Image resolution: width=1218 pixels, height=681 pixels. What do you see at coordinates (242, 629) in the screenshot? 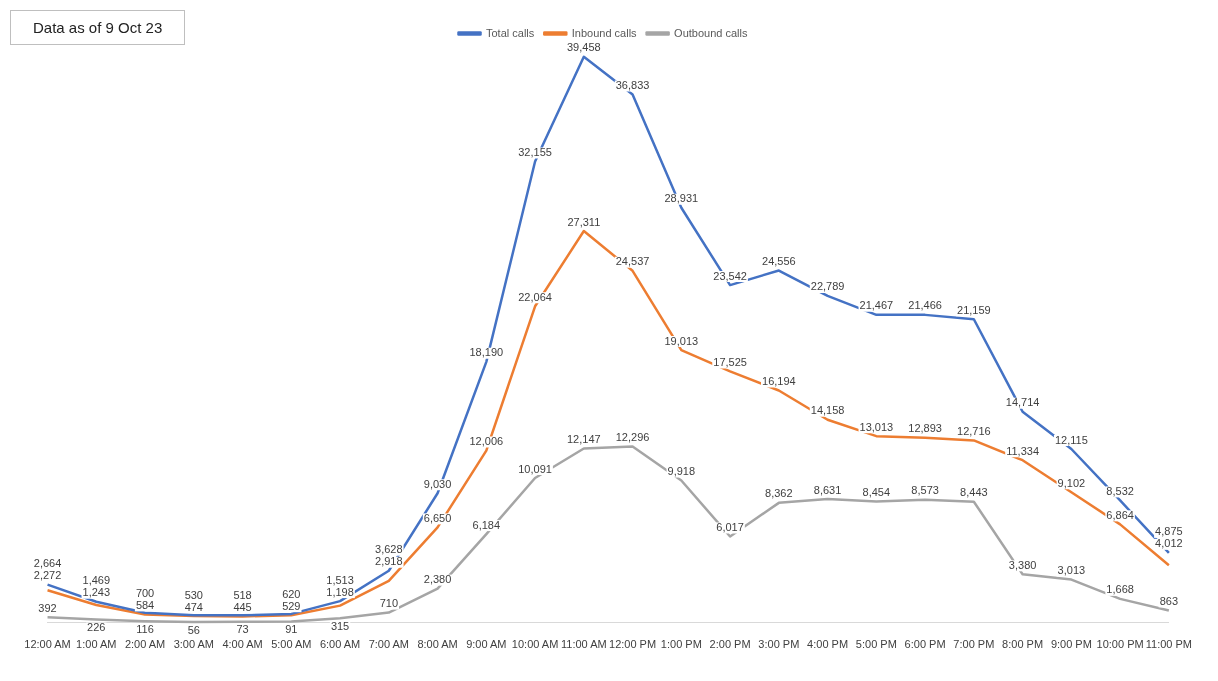
I see `data-label: 73` at bounding box center [242, 629].